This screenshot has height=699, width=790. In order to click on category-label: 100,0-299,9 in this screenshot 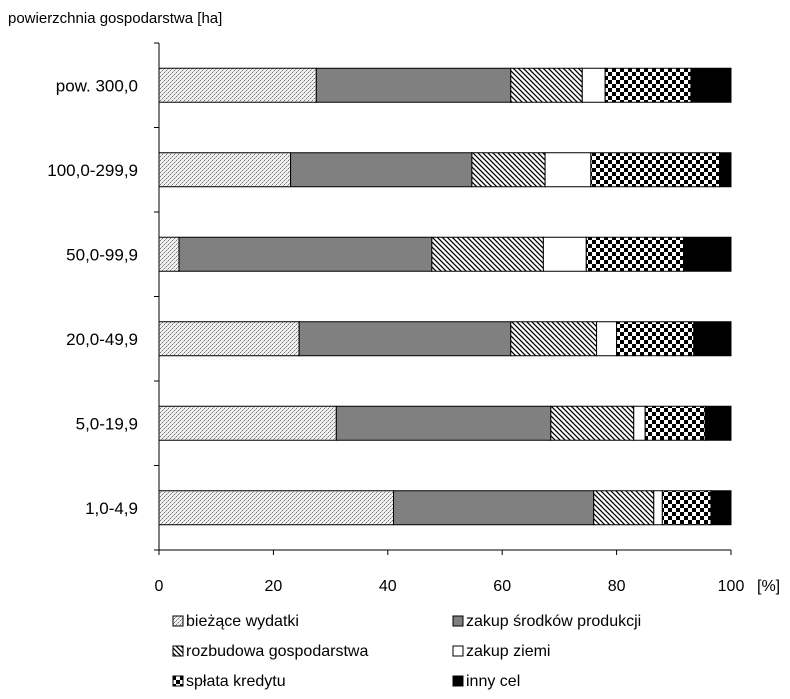, I will do `click(92, 170)`.